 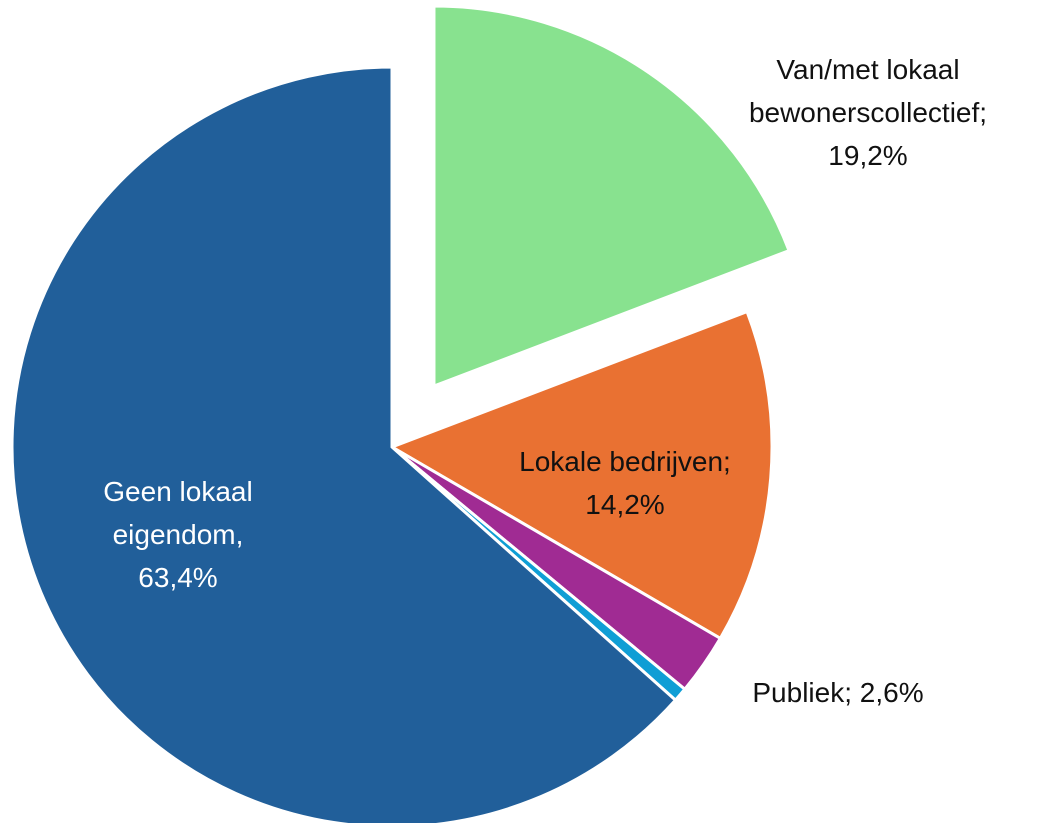 What do you see at coordinates (625, 504) in the screenshot?
I see `value-label: 14,2%` at bounding box center [625, 504].